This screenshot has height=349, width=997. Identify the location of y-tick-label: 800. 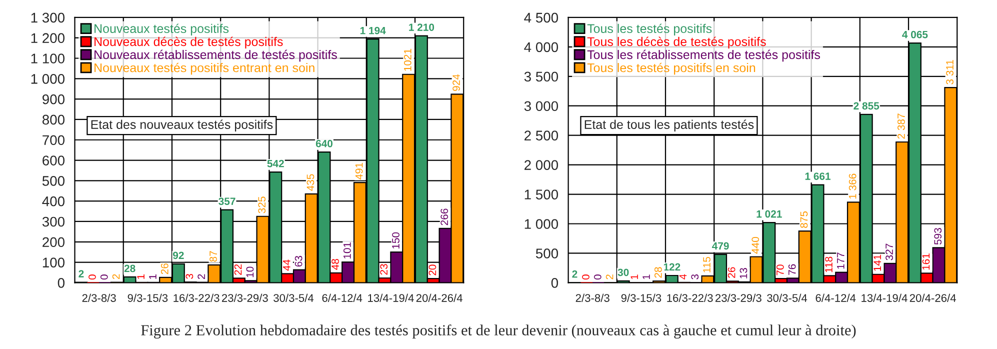
(53, 119).